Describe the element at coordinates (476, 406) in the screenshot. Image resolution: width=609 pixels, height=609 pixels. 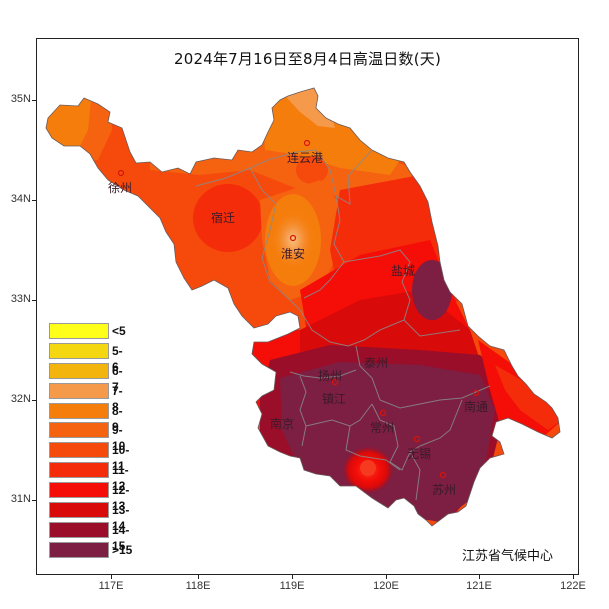
I see `city-label-nantong: 南通` at that location.